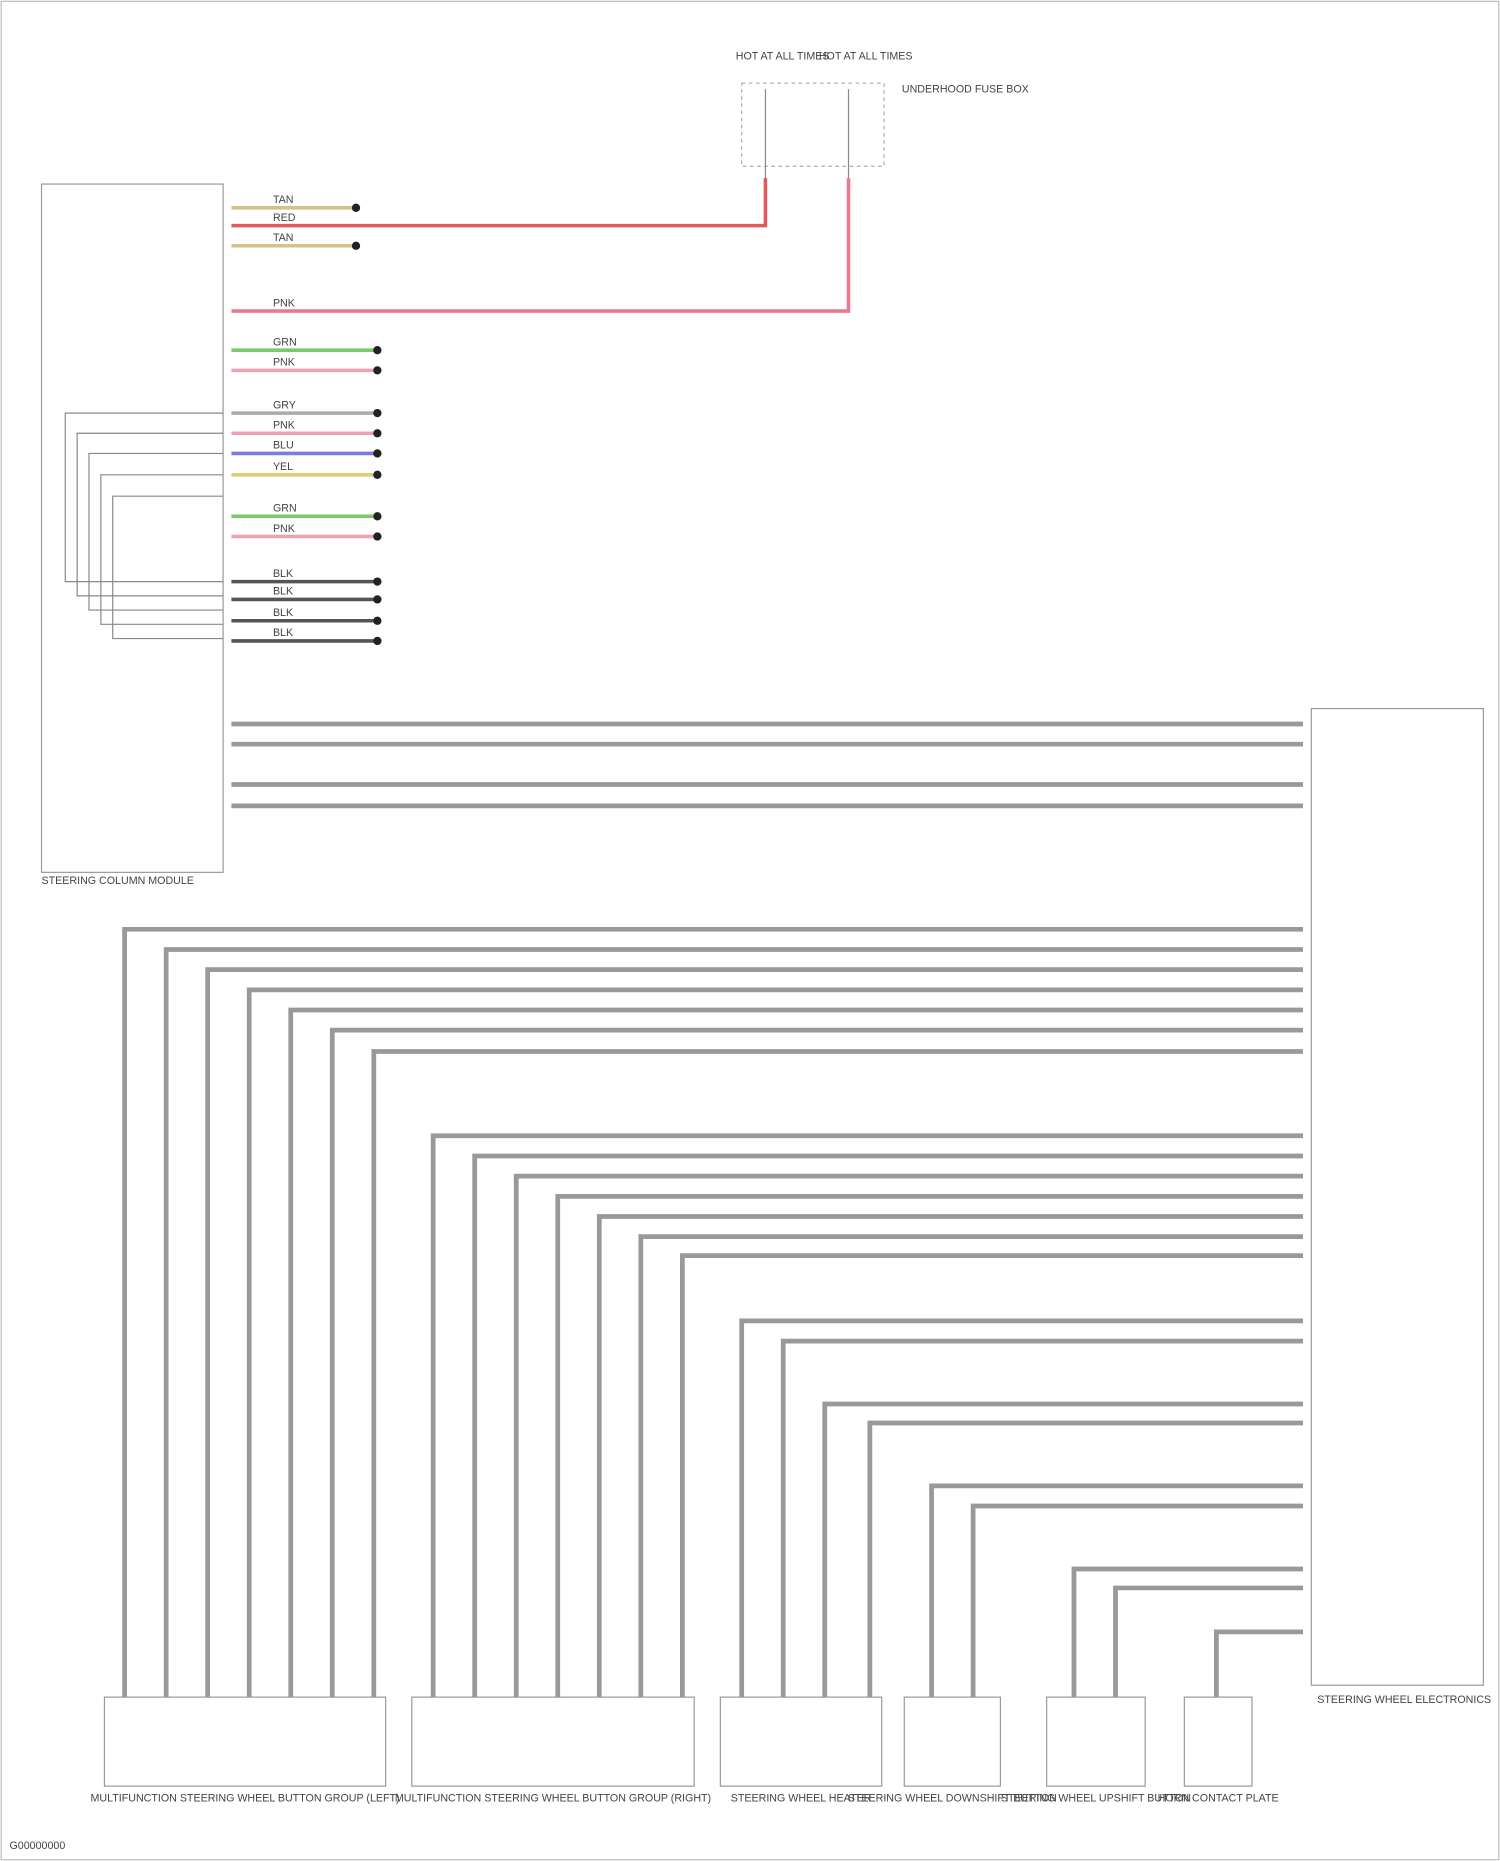 Image resolution: width=1500 pixels, height=1861 pixels. I want to click on fuse-box, so click(813, 124).